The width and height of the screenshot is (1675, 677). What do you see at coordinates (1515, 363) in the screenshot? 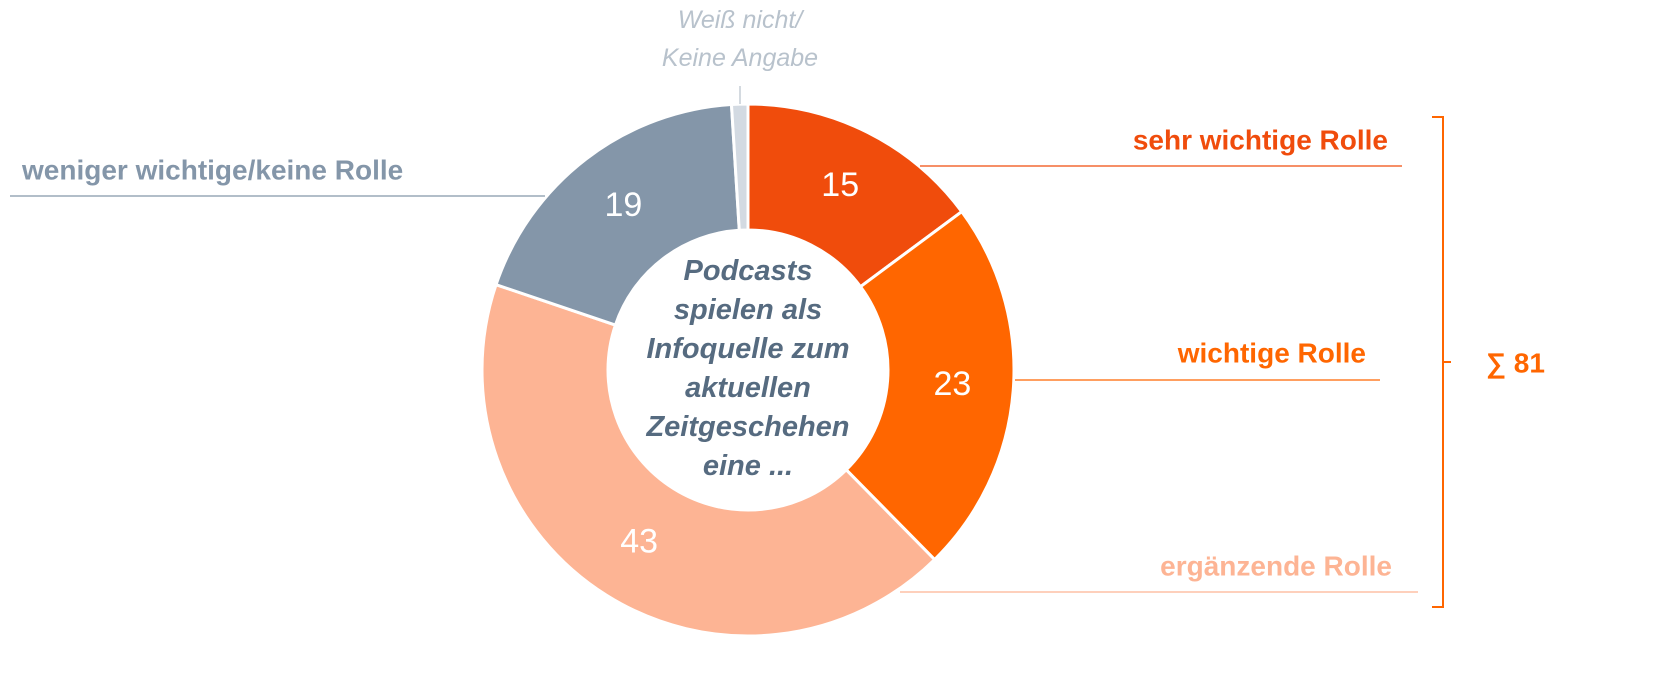
I see `sum-annotation: ∑ 81` at bounding box center [1515, 363].